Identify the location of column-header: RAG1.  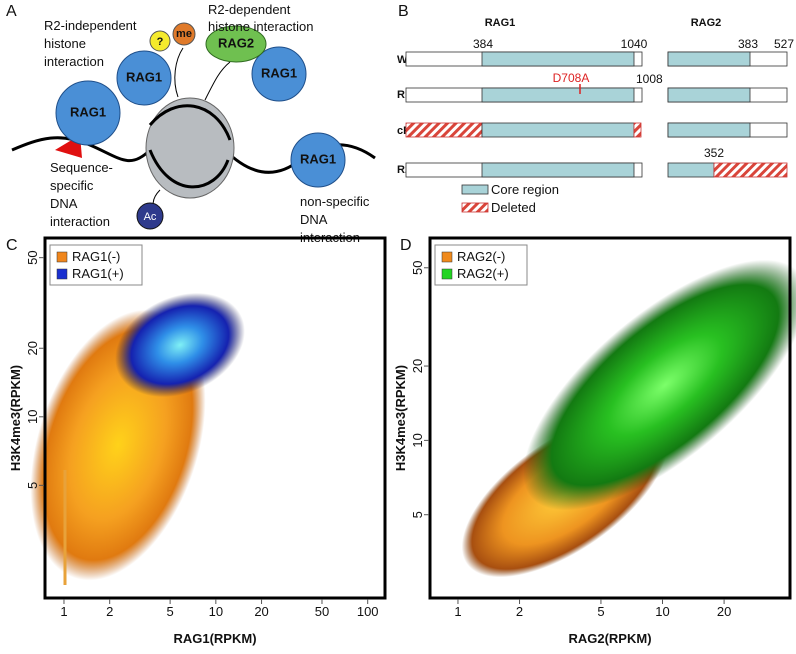
(500, 23).